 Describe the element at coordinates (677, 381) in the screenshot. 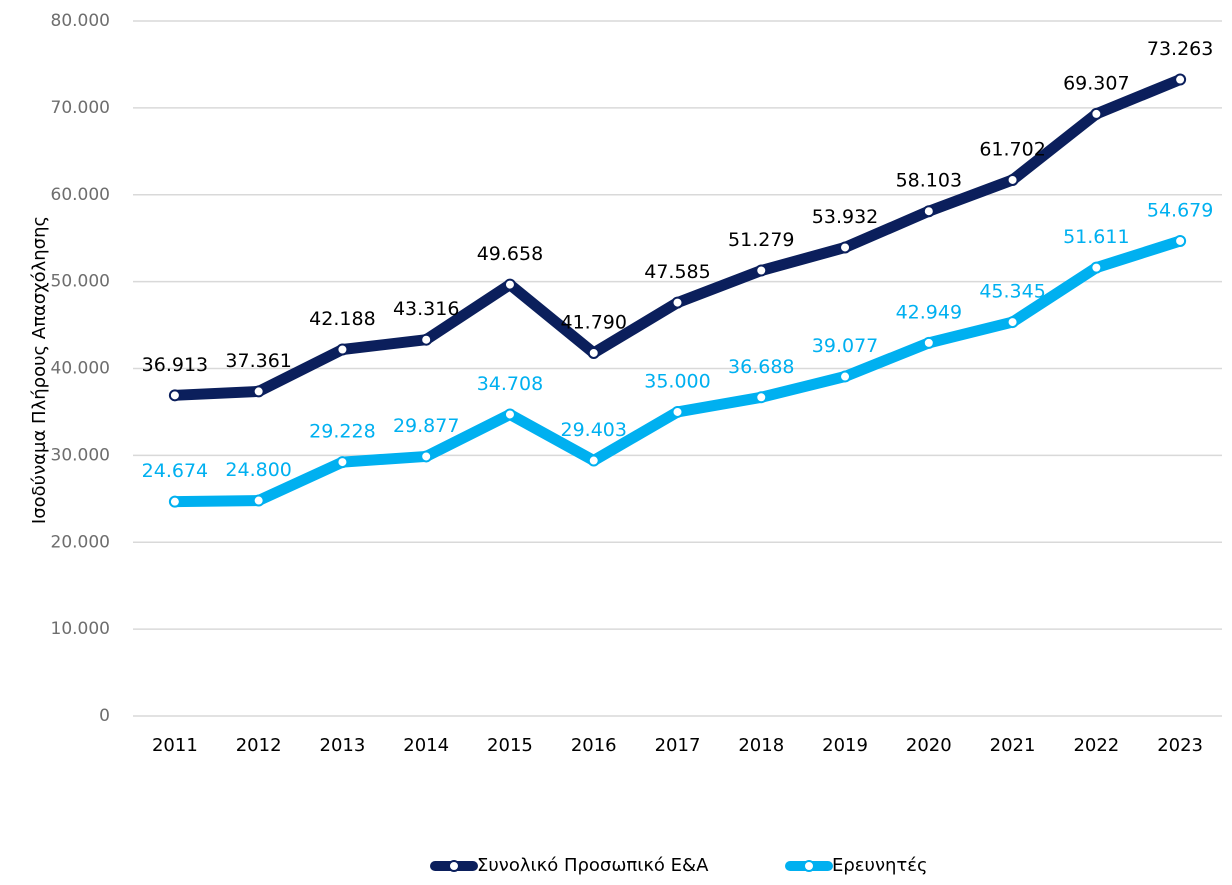

I see `data-label: 35.000` at that location.